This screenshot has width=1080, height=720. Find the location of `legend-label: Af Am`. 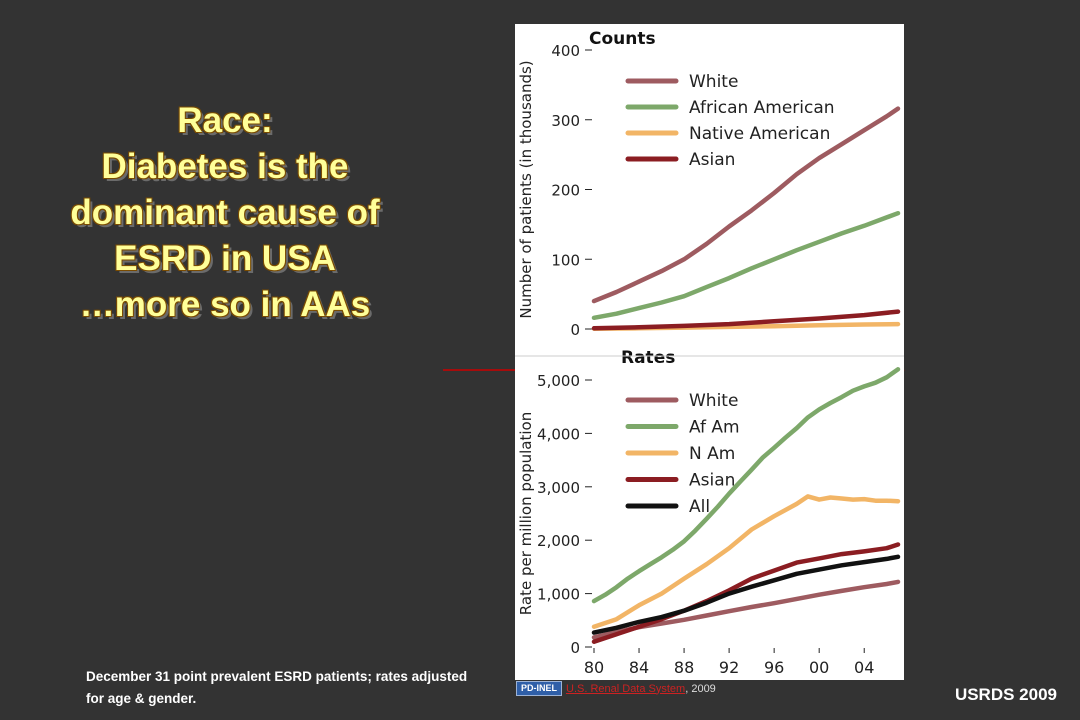

legend-label: Af Am is located at coordinates (714, 428).